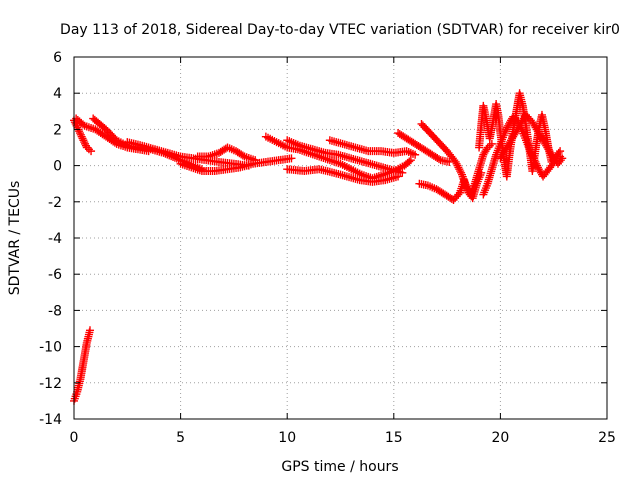  Describe the element at coordinates (180, 438) in the screenshot. I see `x-tick-label: 5` at that location.